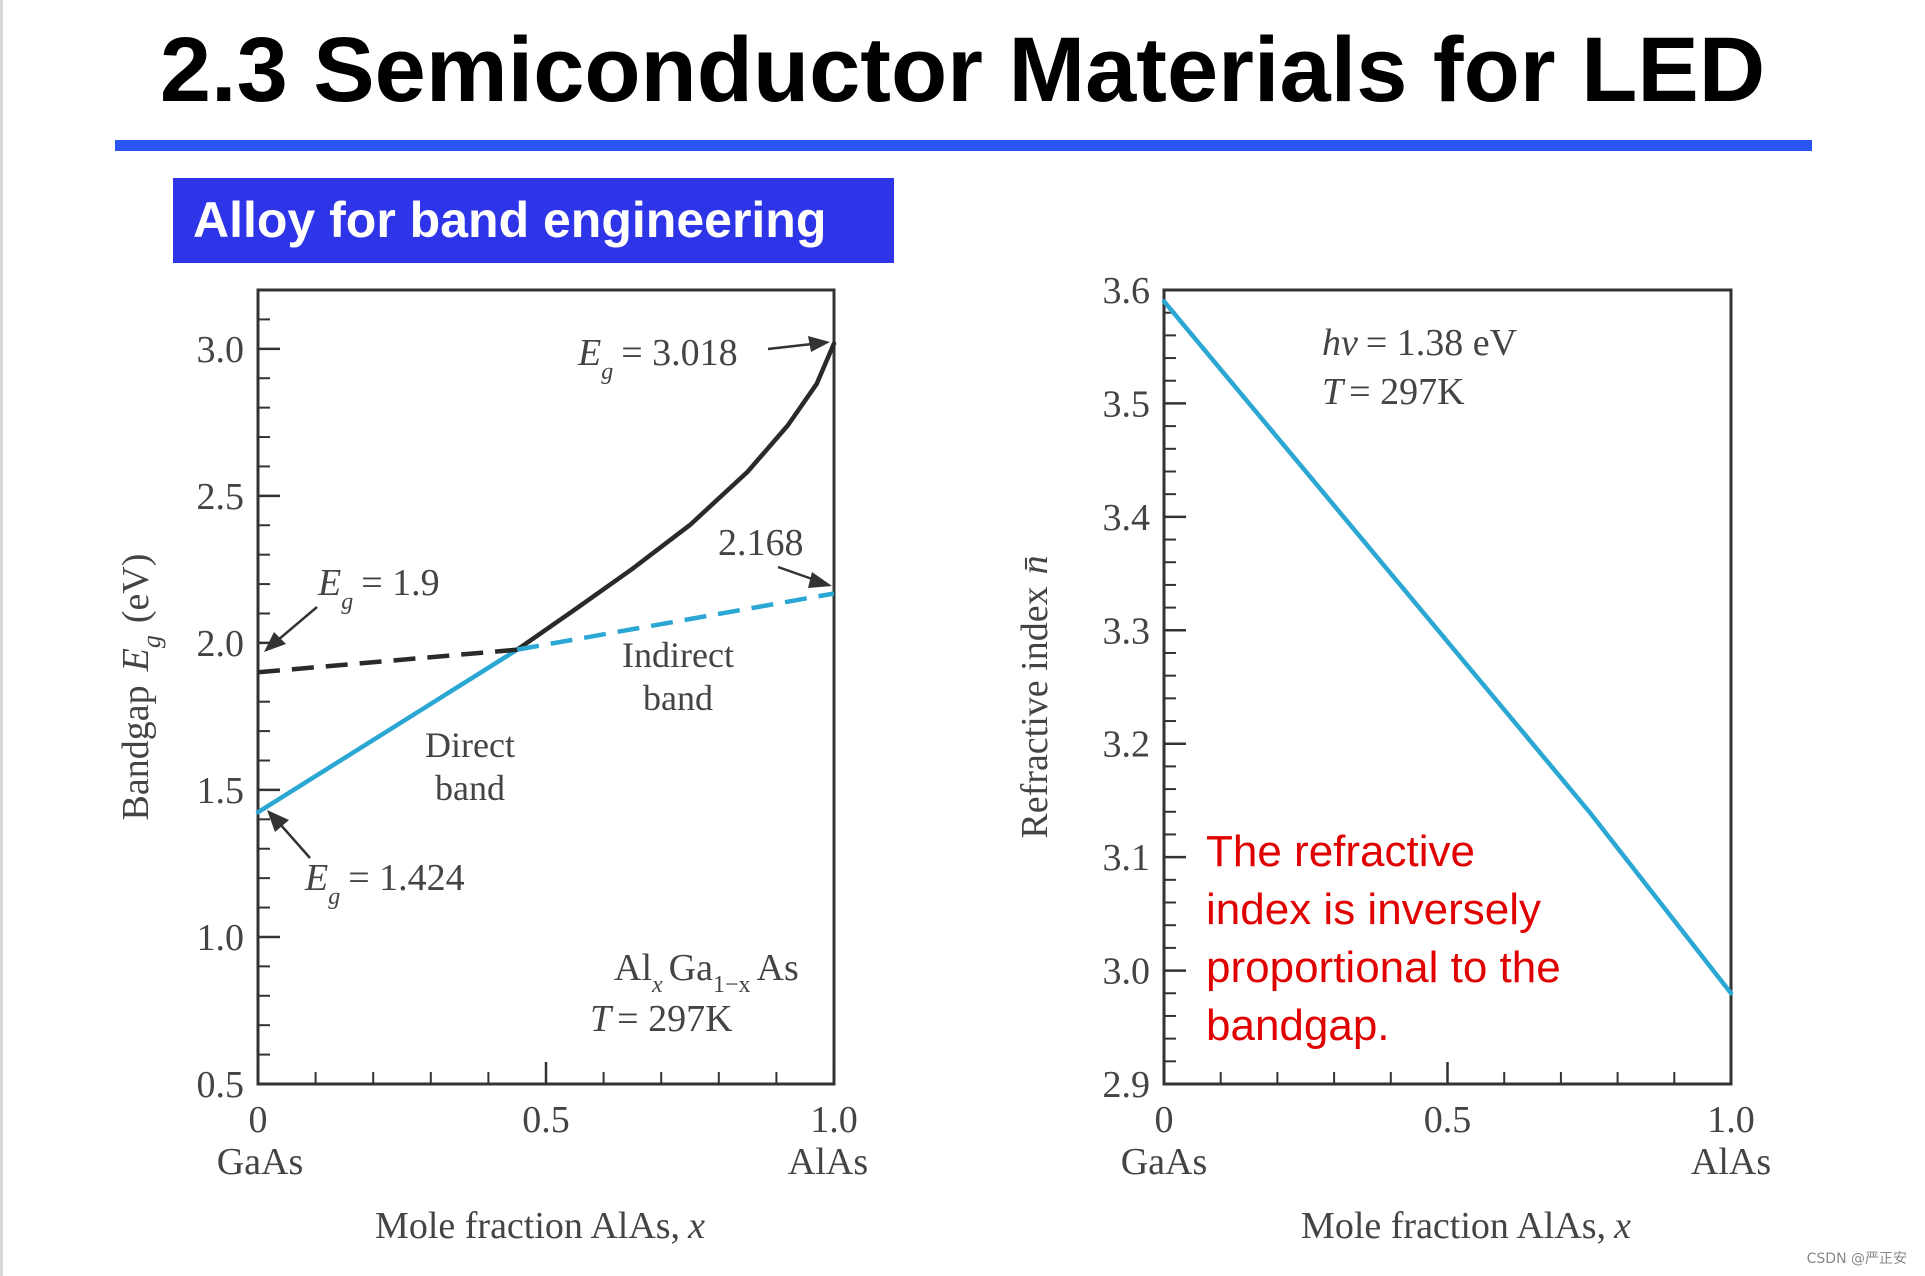  Describe the element at coordinates (533, 220) in the screenshot. I see `section-badge: Alloy for band engineering` at that location.